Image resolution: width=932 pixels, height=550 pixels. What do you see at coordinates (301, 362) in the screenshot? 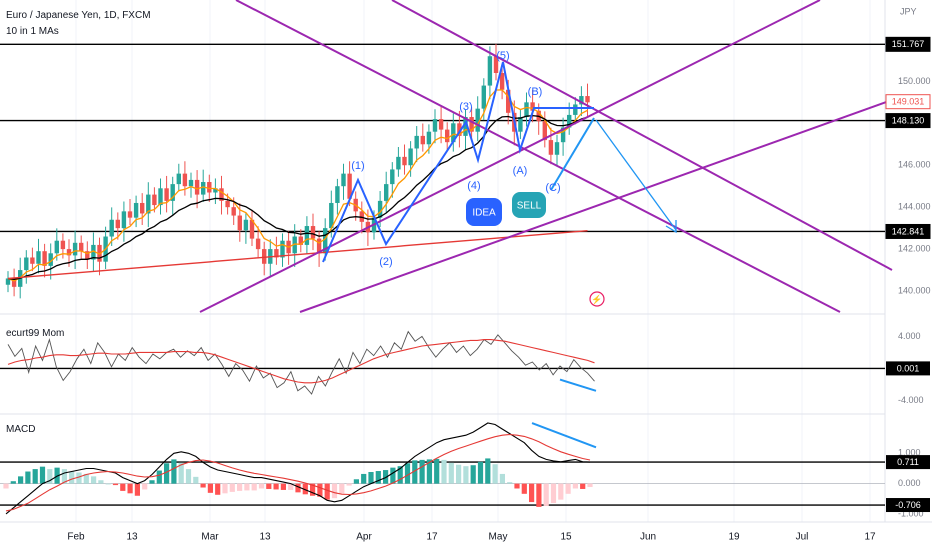
I see `momentum-line` at bounding box center [301, 362].